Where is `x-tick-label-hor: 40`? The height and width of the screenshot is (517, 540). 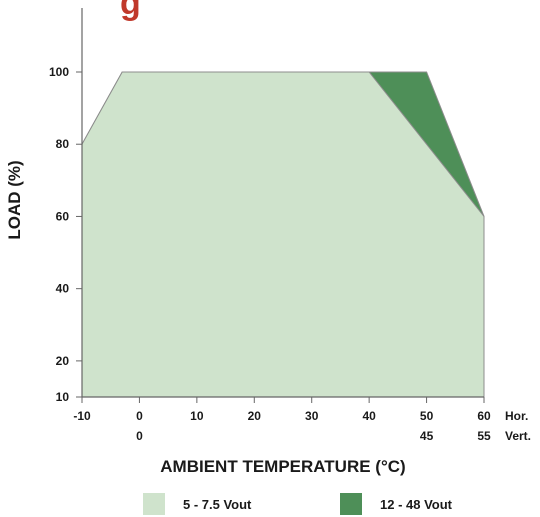
x-tick-label-hor: 40 is located at coordinates (369, 416).